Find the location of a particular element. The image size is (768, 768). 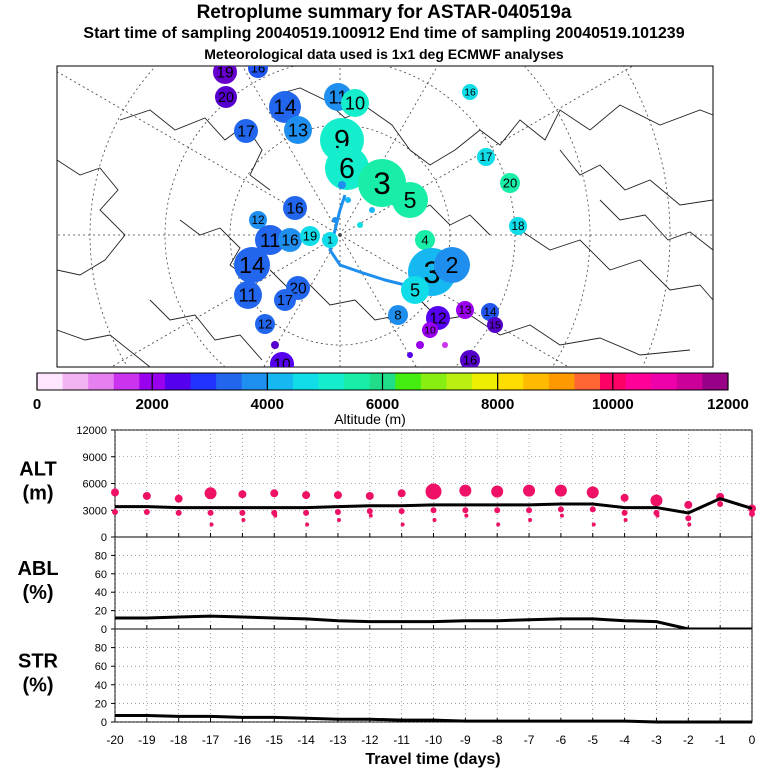

colorbar-tick-label: 2000 is located at coordinates (151, 404).